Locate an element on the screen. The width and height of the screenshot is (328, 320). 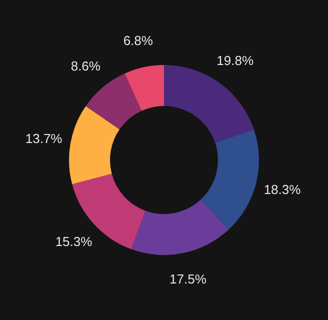
data-label: 6.8% is located at coordinates (138, 40).